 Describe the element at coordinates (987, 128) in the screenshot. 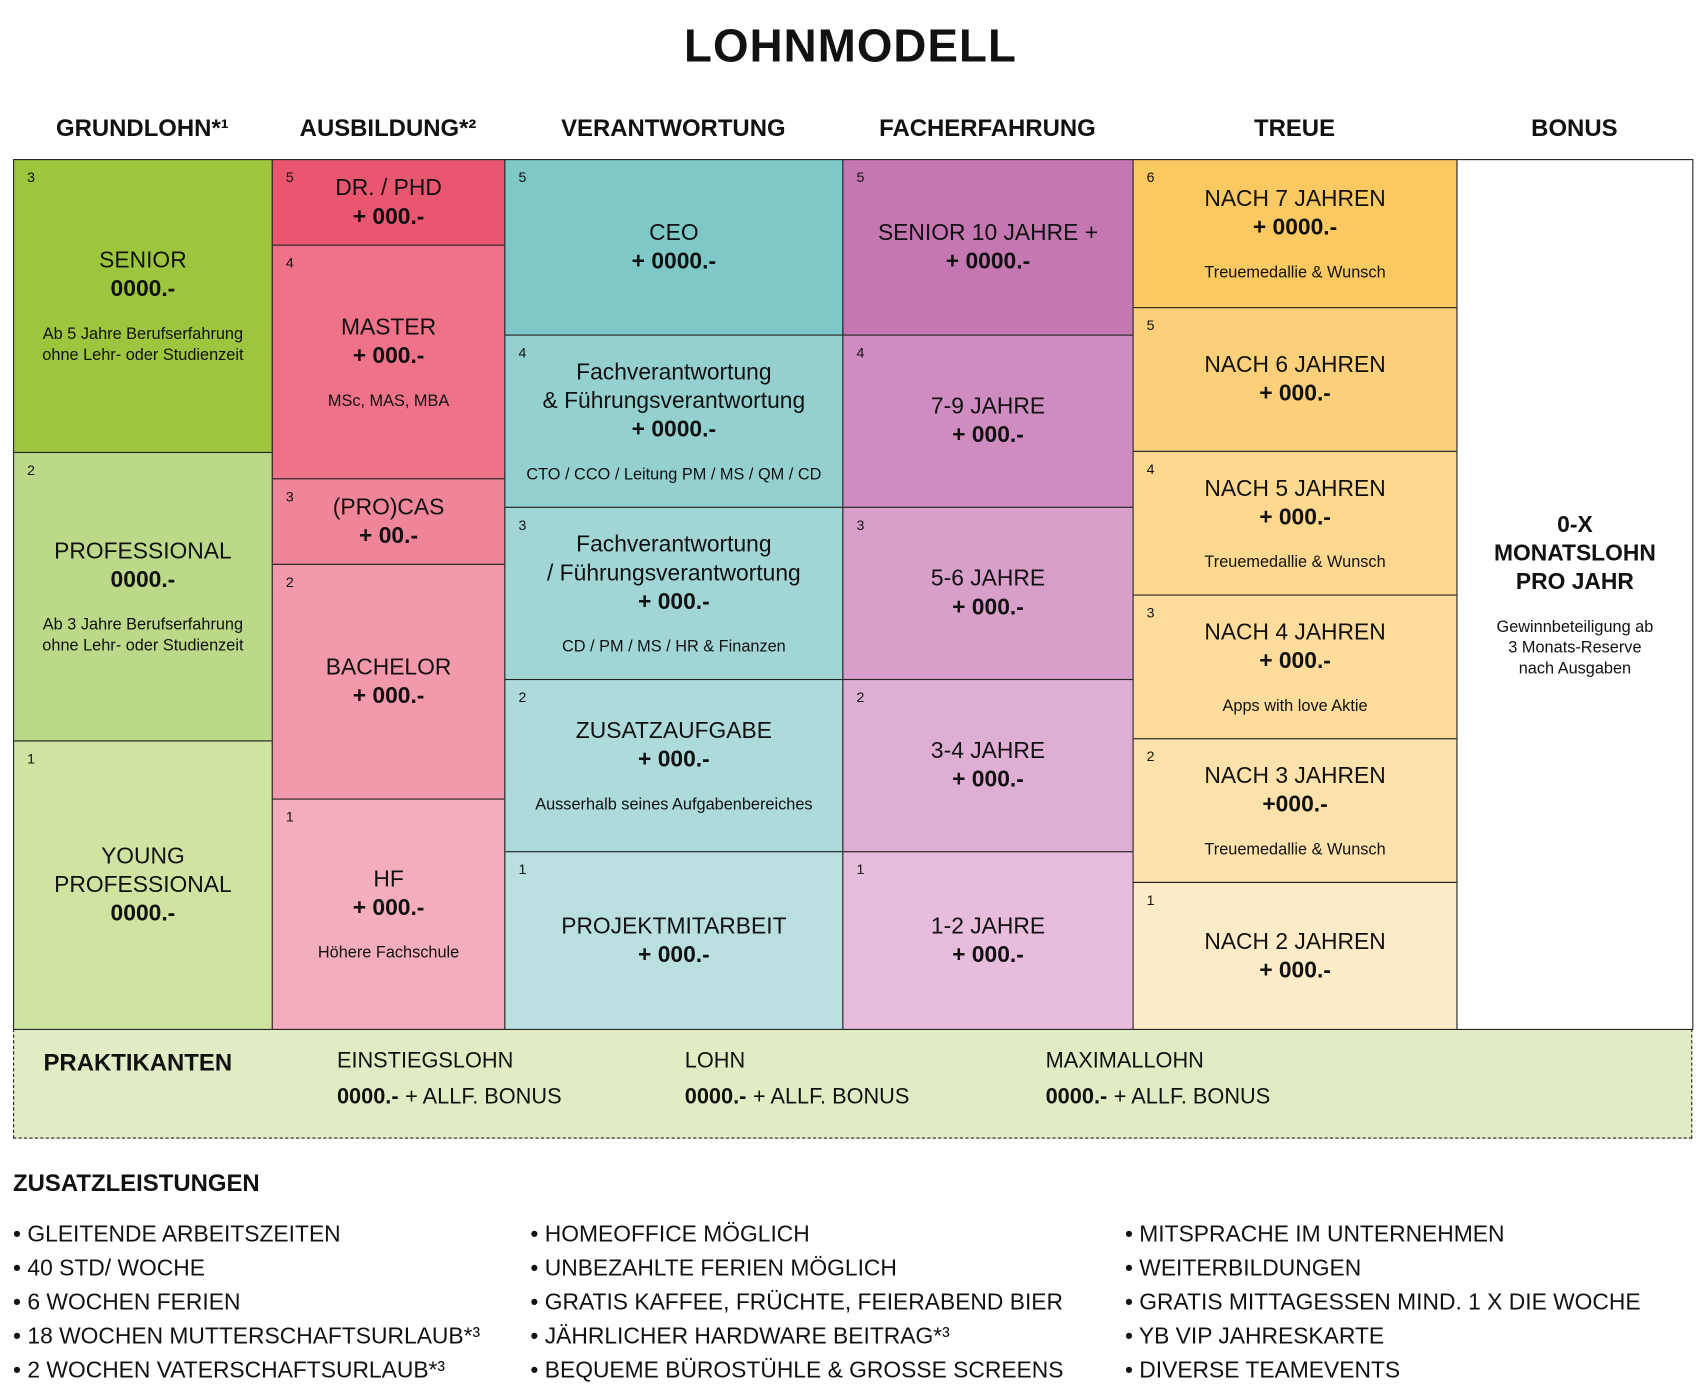

I see `column-header: FACHERFAHRUNG` at that location.